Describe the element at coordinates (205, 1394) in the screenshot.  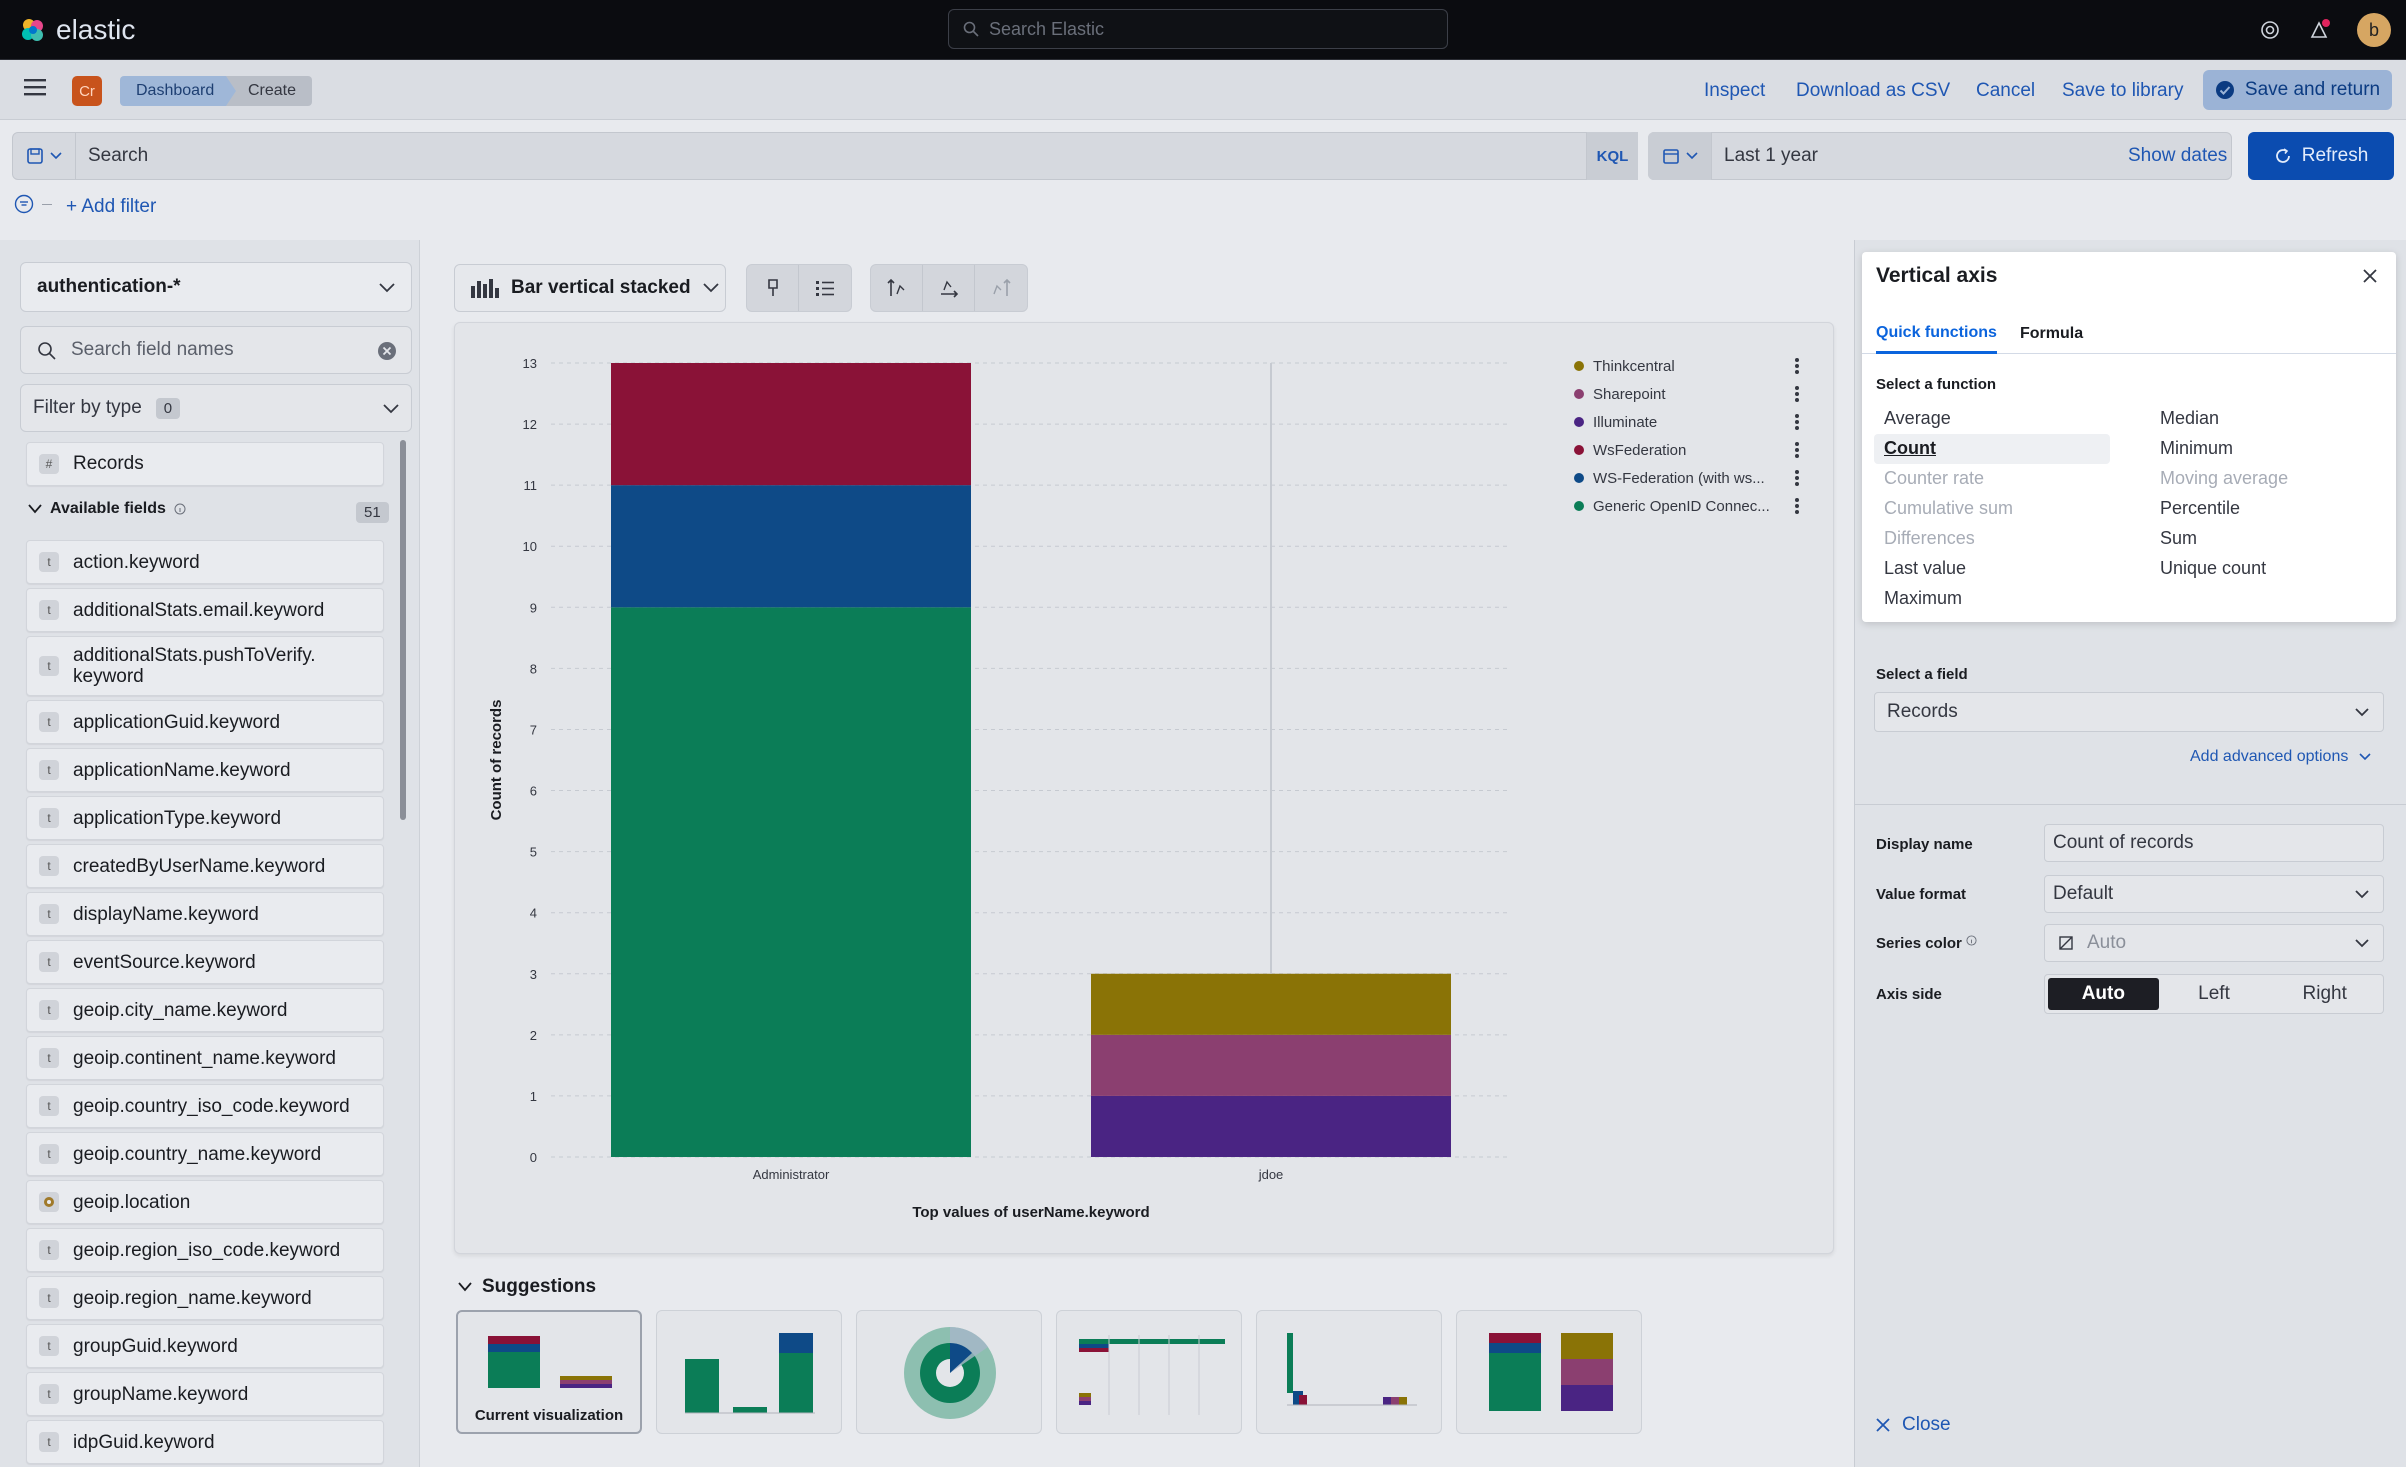
I see `field-item: t groupName.keyword` at that location.